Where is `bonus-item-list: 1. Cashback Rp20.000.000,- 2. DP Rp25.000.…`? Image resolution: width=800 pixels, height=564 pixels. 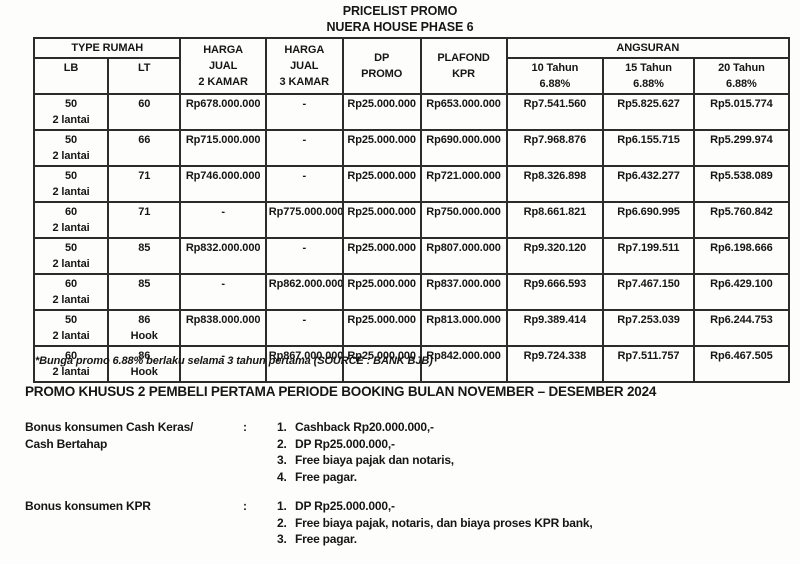
bonus-item-list: 1. Cashback Rp20.000.000,- 2. DP Rp25.000.… is located at coordinates (365, 452).